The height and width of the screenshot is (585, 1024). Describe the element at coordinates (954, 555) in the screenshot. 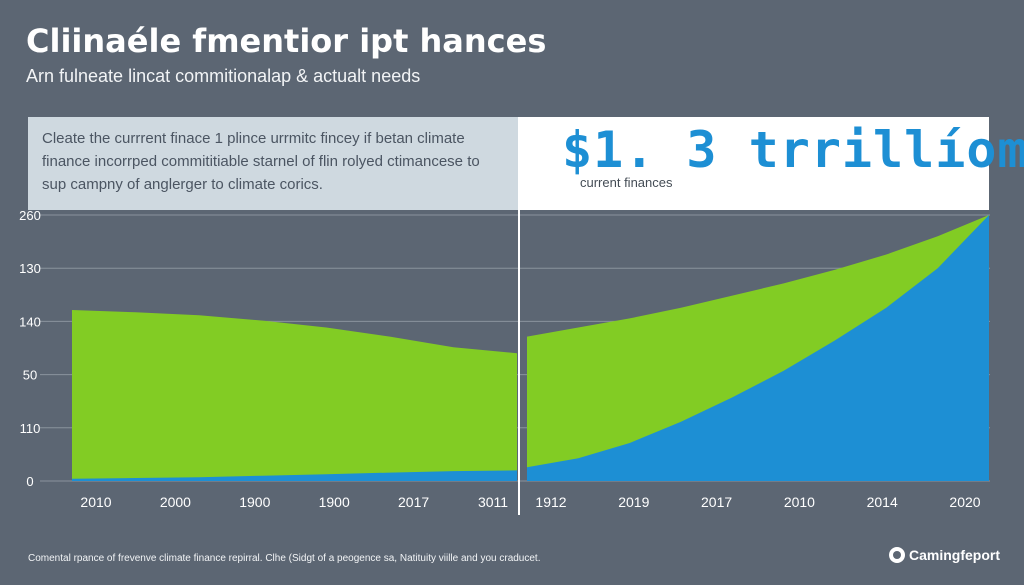

I see `brand-name: Camingfeport` at that location.